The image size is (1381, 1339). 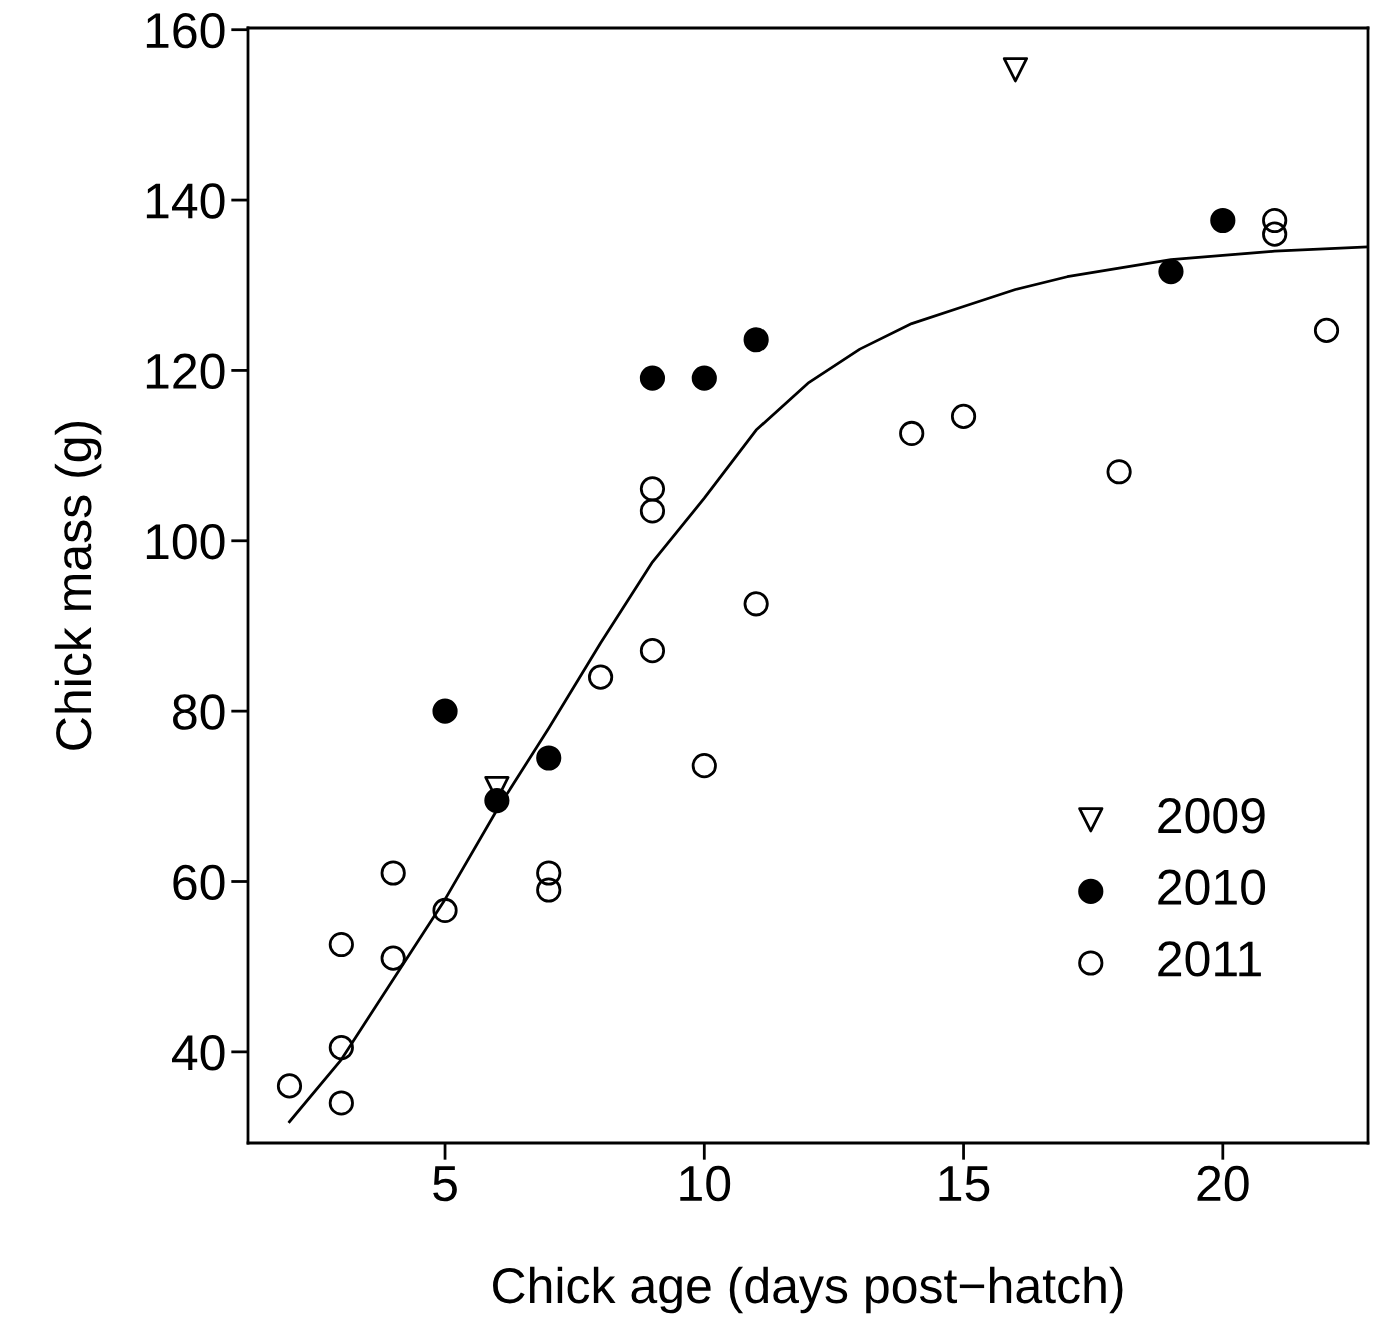 What do you see at coordinates (185, 371) in the screenshot?
I see `y-tick-label: 120` at bounding box center [185, 371].